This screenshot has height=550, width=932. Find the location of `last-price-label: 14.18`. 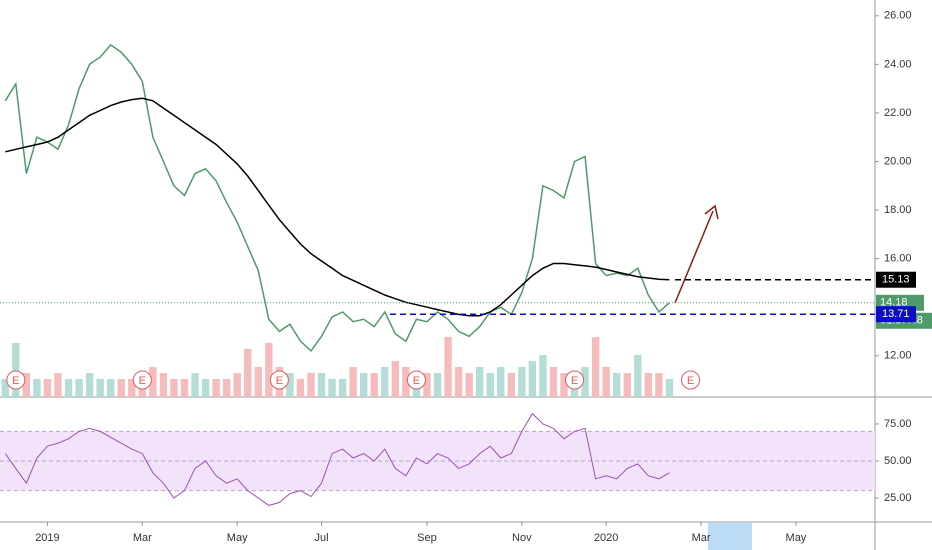

last-price-label: 14.18 is located at coordinates (894, 303).